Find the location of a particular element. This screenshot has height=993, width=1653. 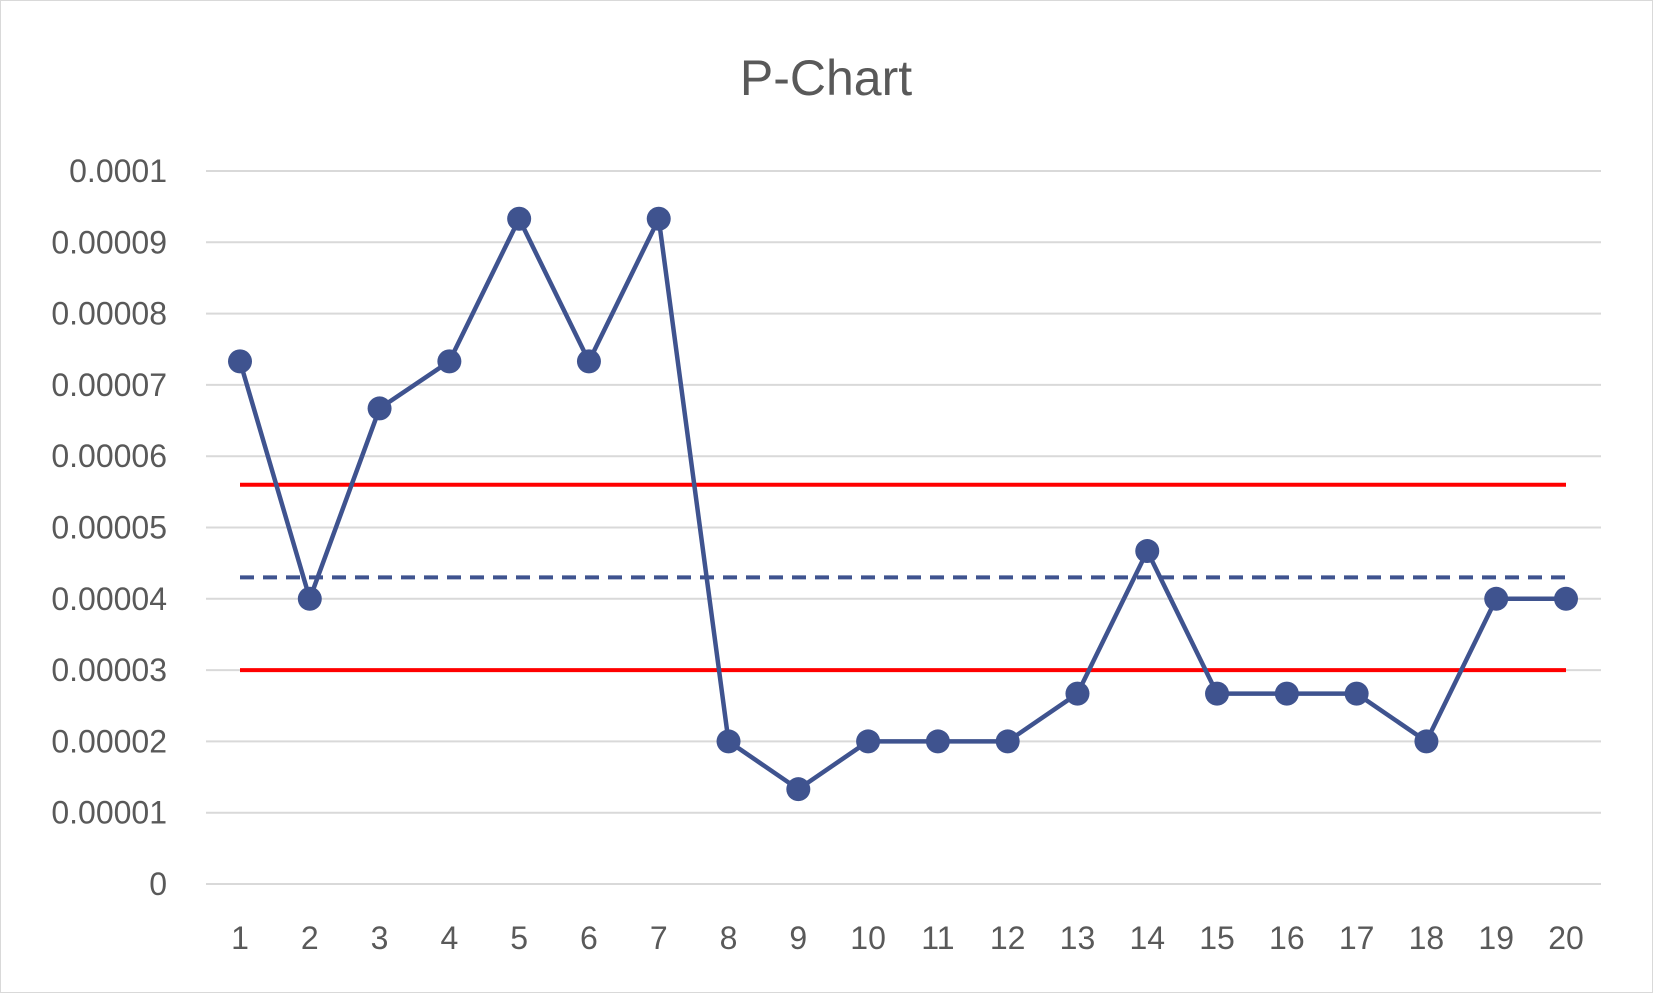

x-tick-label: 16 is located at coordinates (1287, 938).